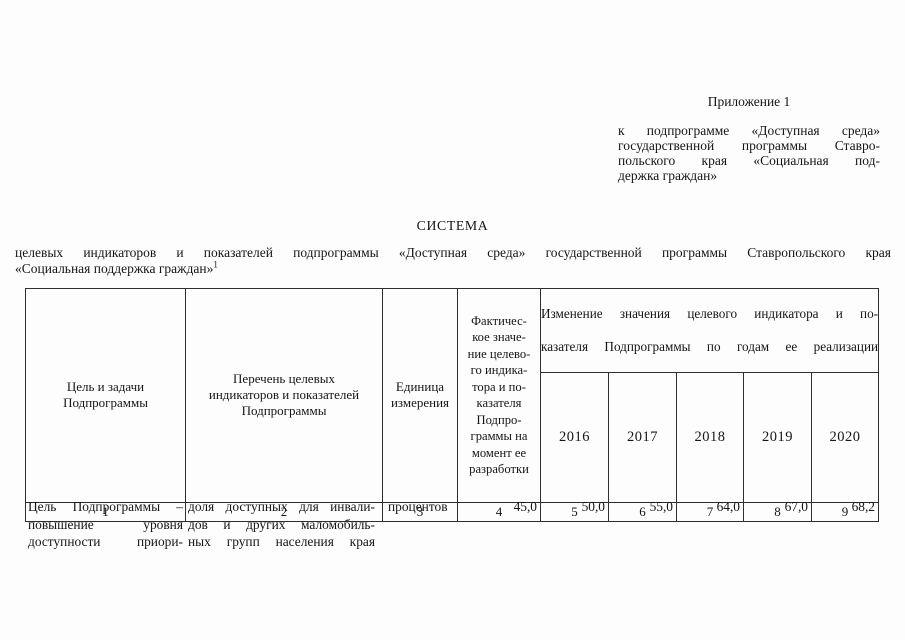 The height and width of the screenshot is (640, 905). What do you see at coordinates (749, 160) in the screenshot?
I see `appendix-reference-line: польского края «Социальная под-` at bounding box center [749, 160].